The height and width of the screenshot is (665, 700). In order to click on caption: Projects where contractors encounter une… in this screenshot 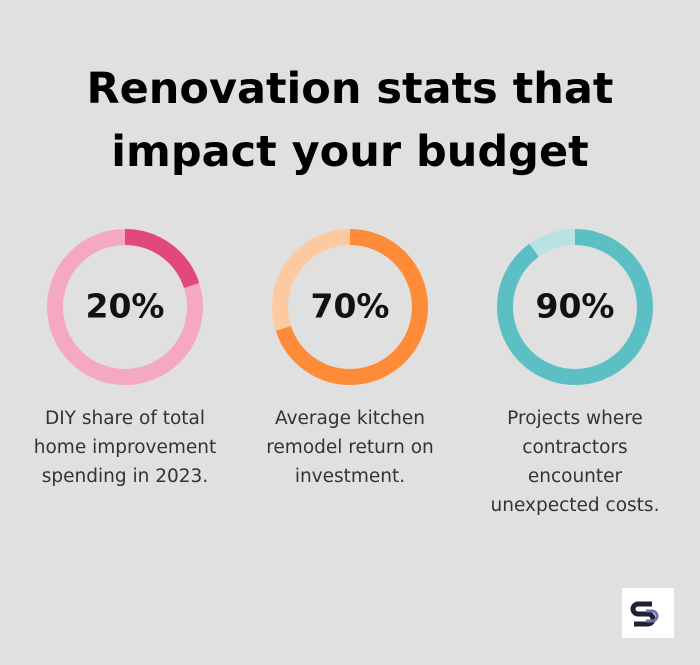, I will do `click(575, 462)`.